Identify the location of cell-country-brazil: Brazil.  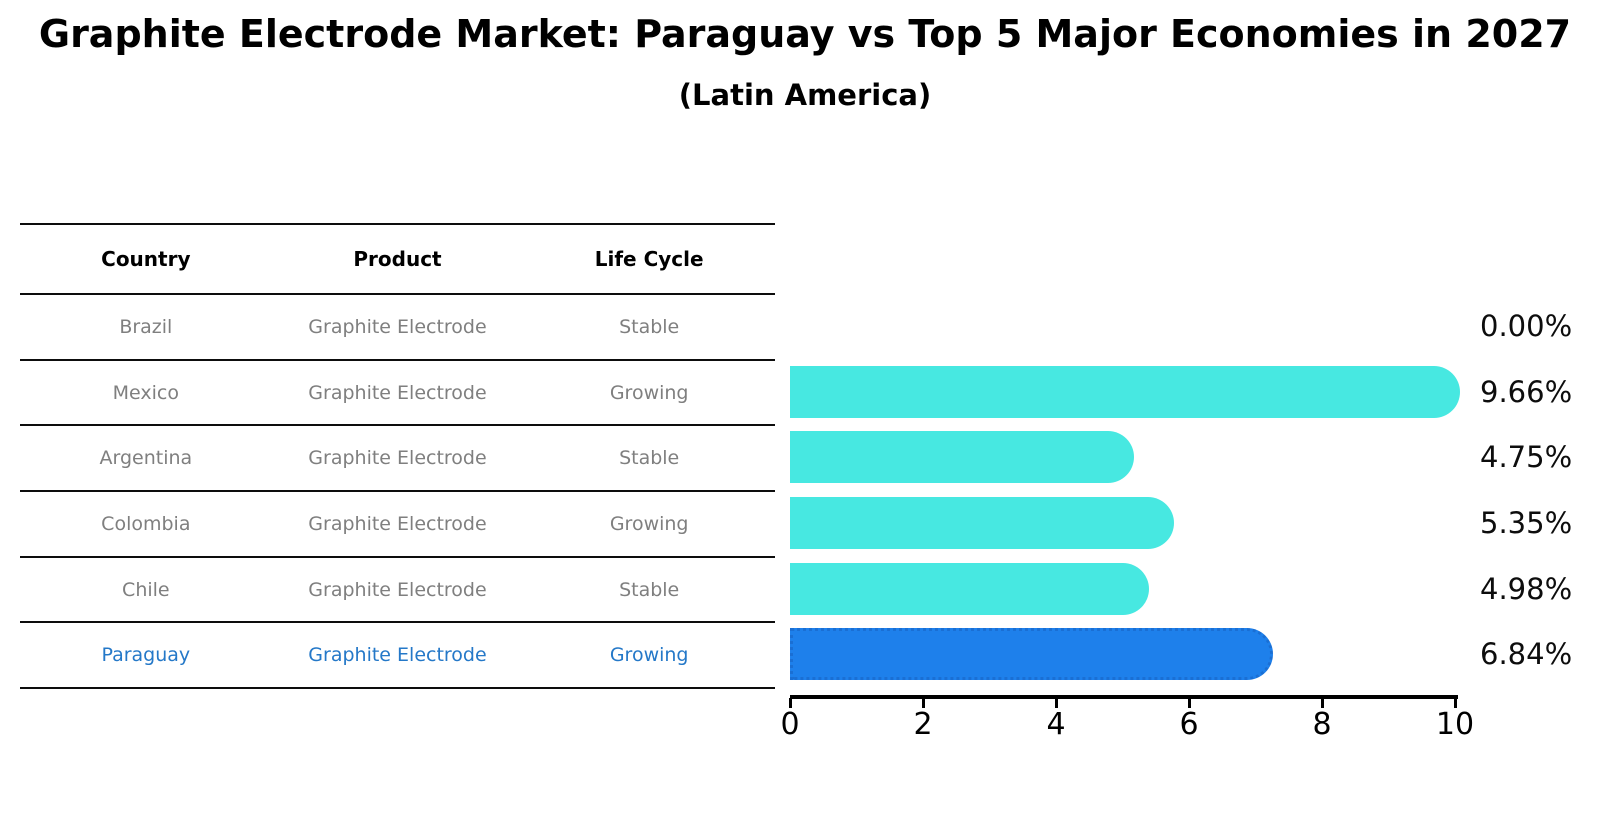
(146, 326).